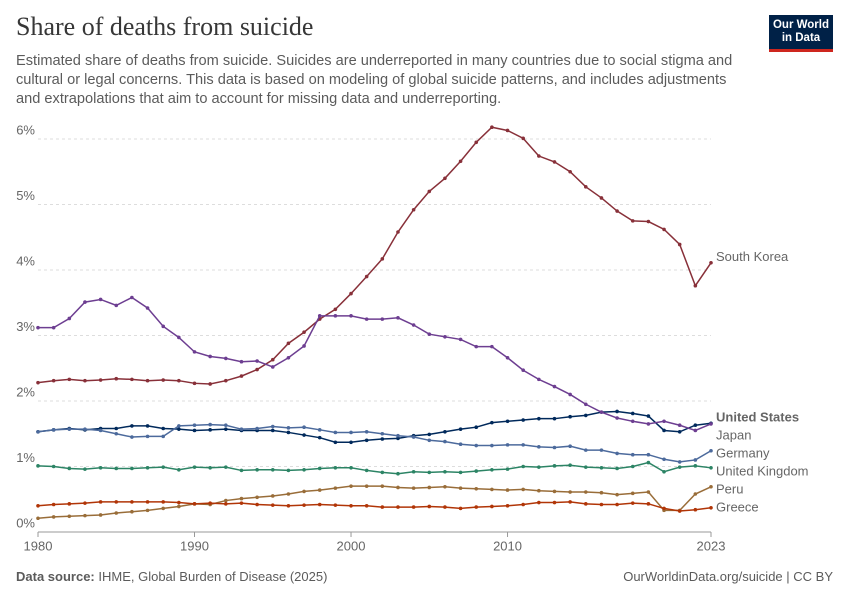 Image resolution: width=850 pixels, height=600 pixels. Describe the element at coordinates (25, 457) in the screenshot. I see `y-tick-label: 1%` at that location.